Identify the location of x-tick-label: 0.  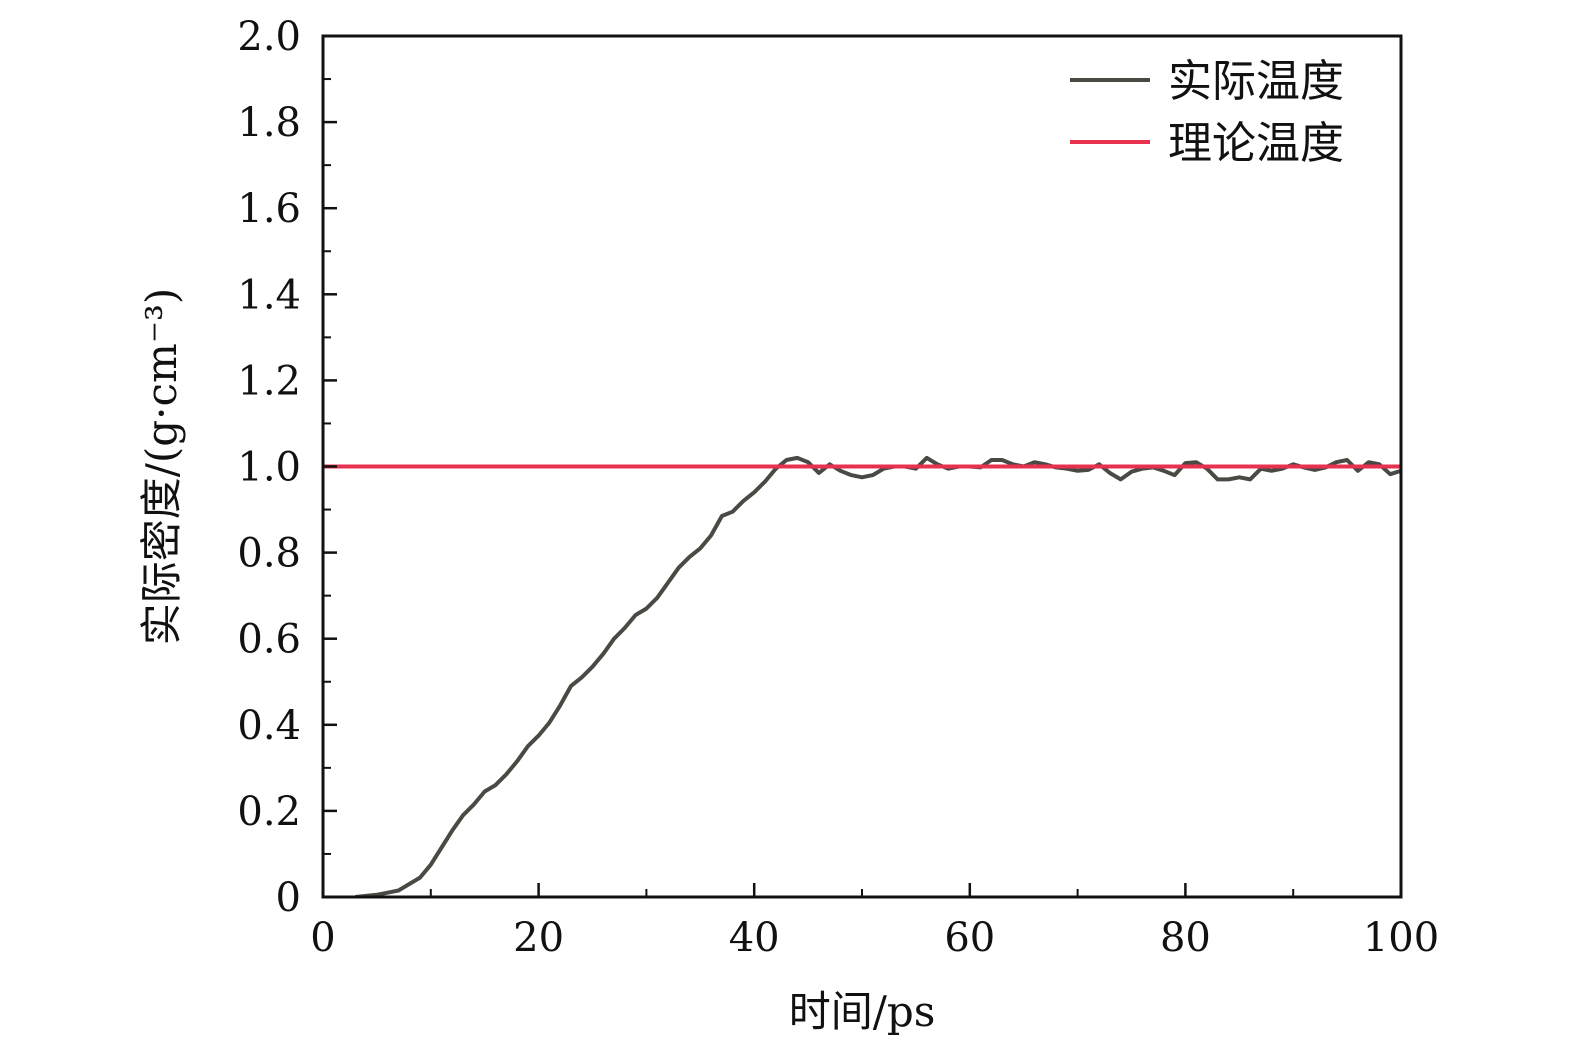
(322, 938).